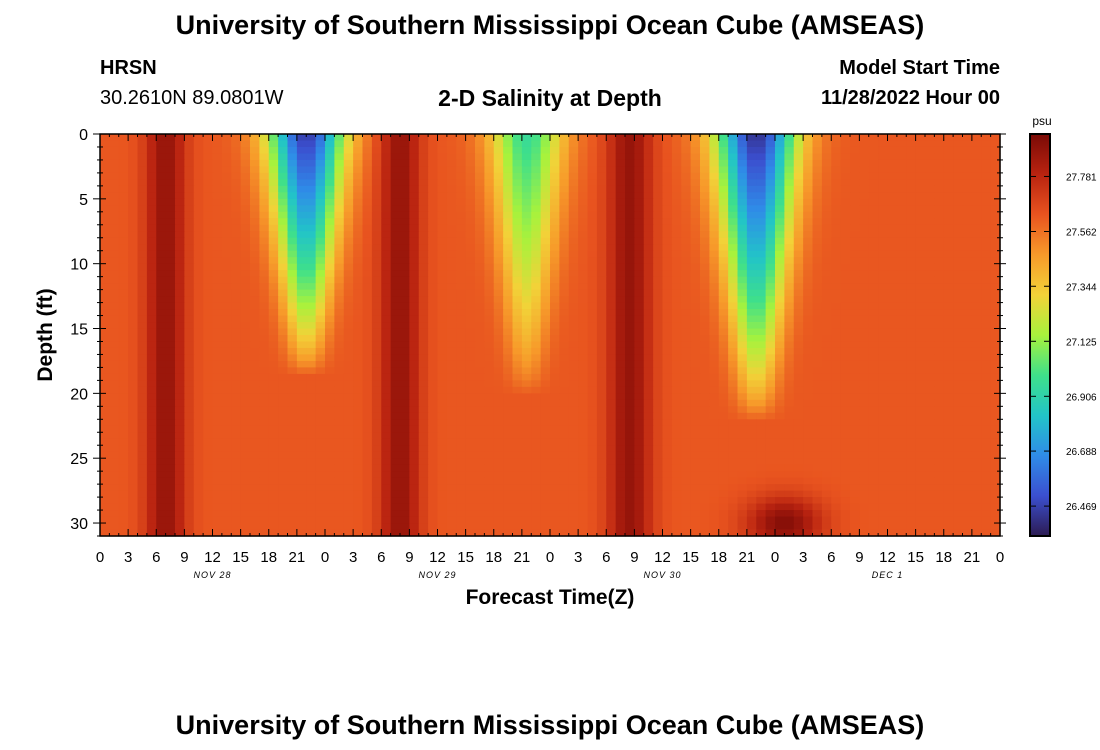 This screenshot has height=750, width=1100. What do you see at coordinates (192, 98) in the screenshot?
I see `station-coordinates: 30.2610N 89.0801W` at bounding box center [192, 98].